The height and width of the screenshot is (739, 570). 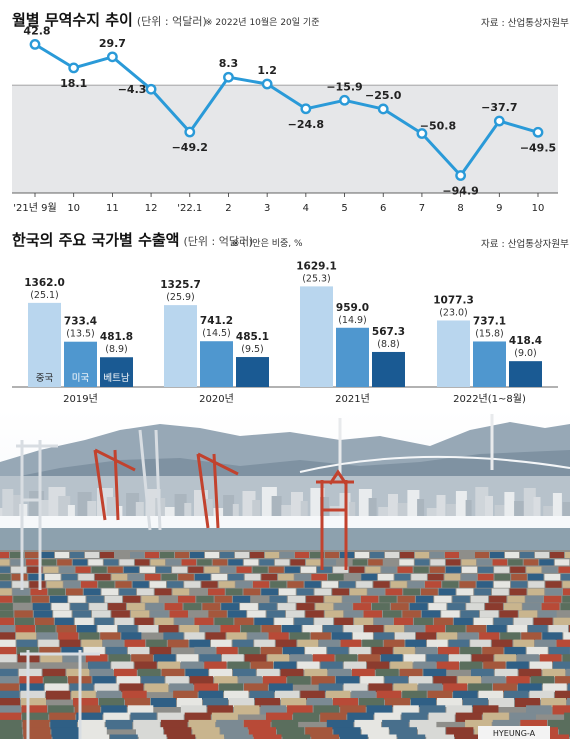 What do you see at coordinates (388, 344) in the screenshot?
I see `bar-share-label: (8.8)` at bounding box center [388, 344].